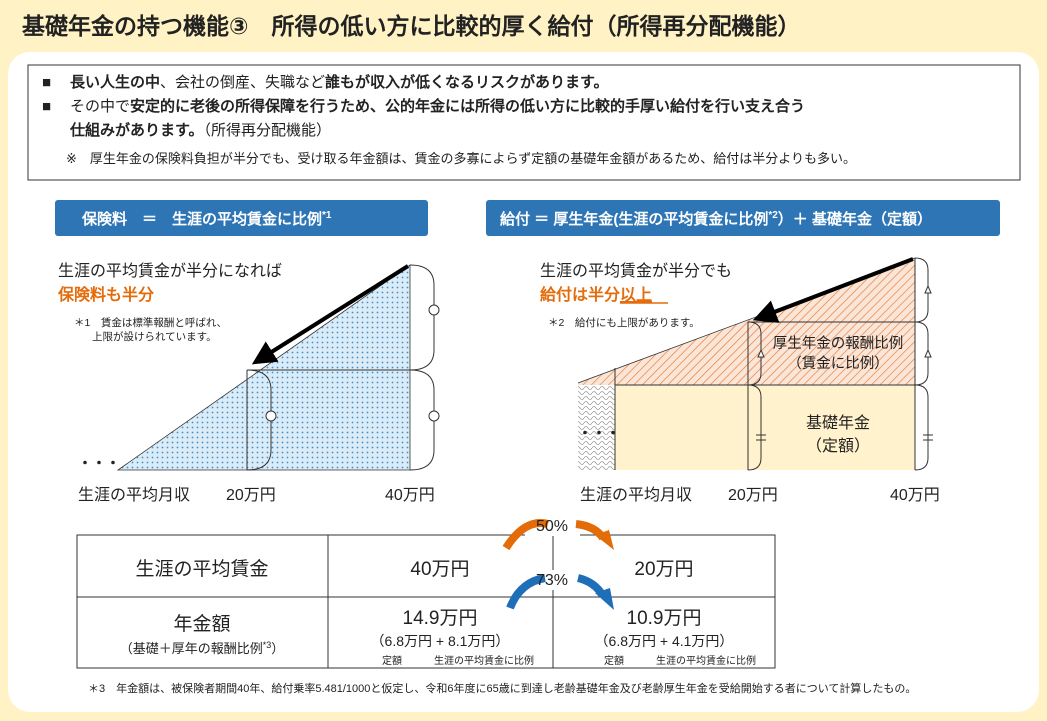 This screenshot has width=1047, height=721. What do you see at coordinates (267, 645) in the screenshot?
I see `sublabel-sup: *3` at bounding box center [267, 645].